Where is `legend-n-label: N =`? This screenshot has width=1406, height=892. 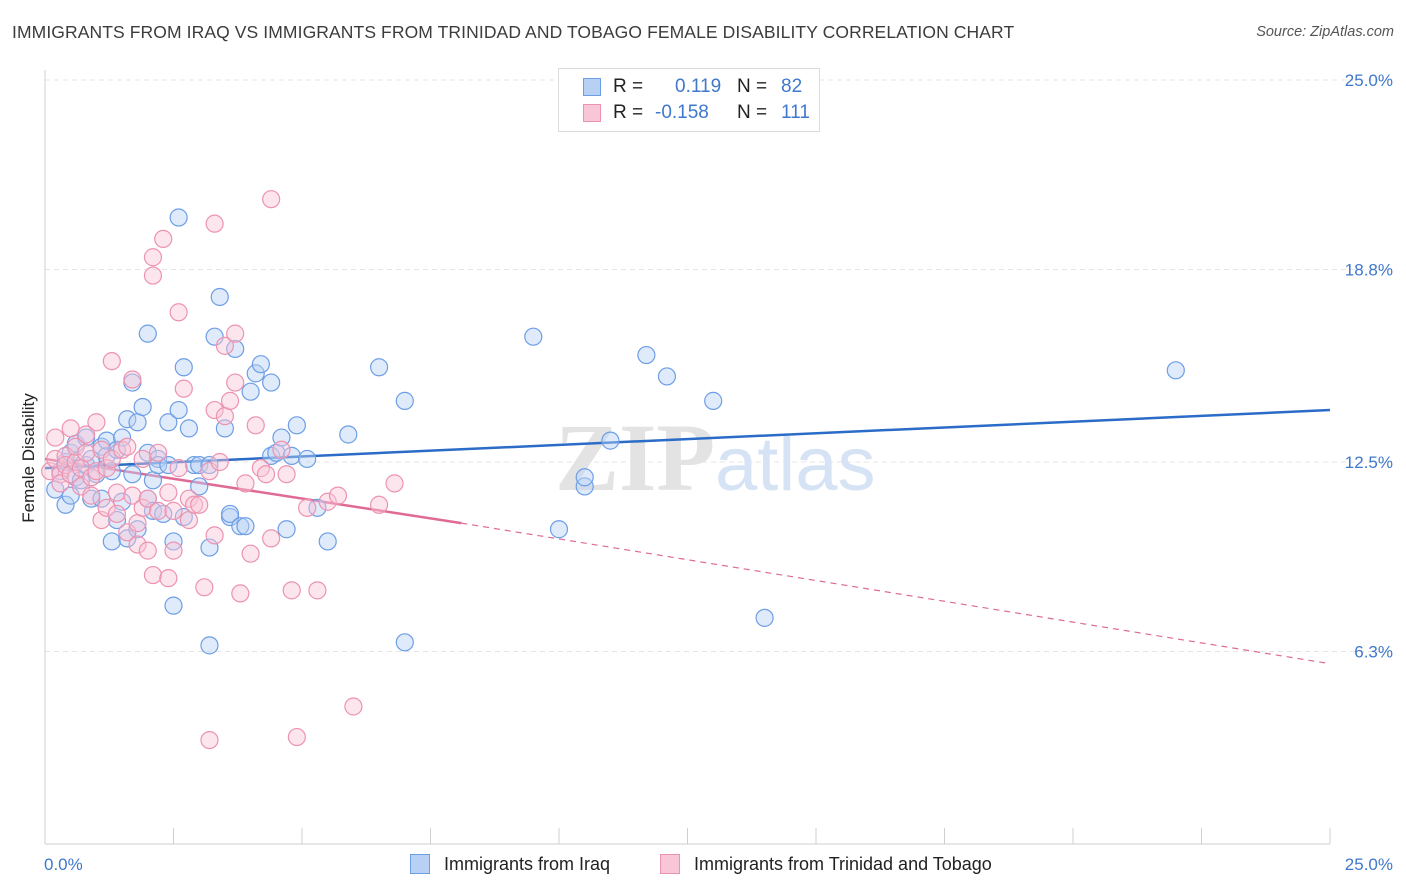 legend-n-label: N = is located at coordinates (752, 86).